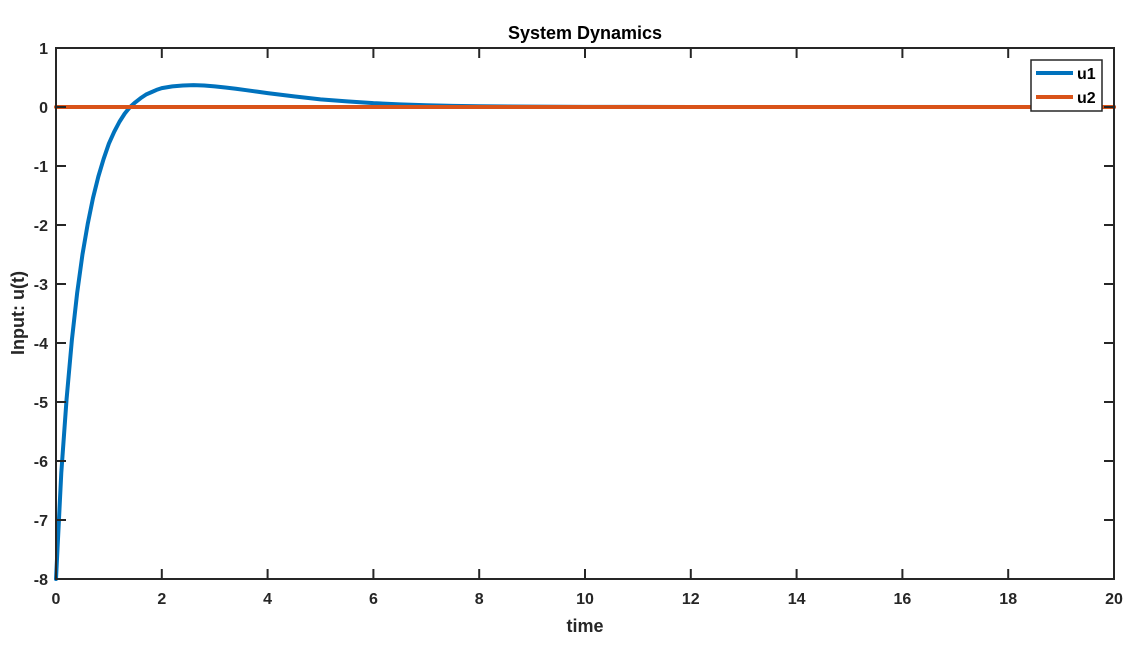 The image size is (1134, 651). What do you see at coordinates (41, 344) in the screenshot?
I see `y-tick-label: -4` at bounding box center [41, 344].